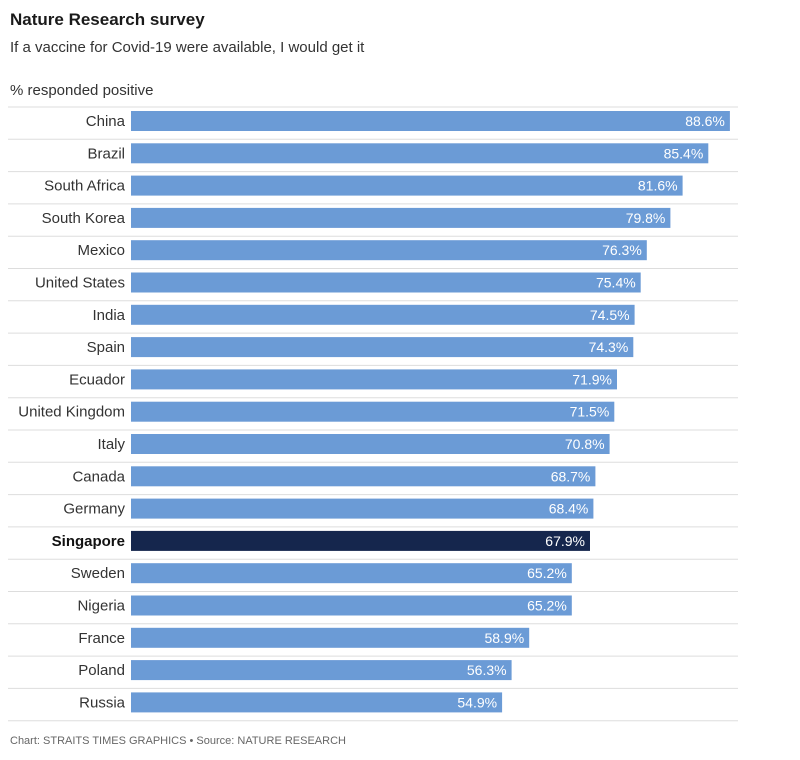 The height and width of the screenshot is (760, 800). Describe the element at coordinates (97, 379) in the screenshot. I see `category-label-ecuador: Ecuador` at that location.